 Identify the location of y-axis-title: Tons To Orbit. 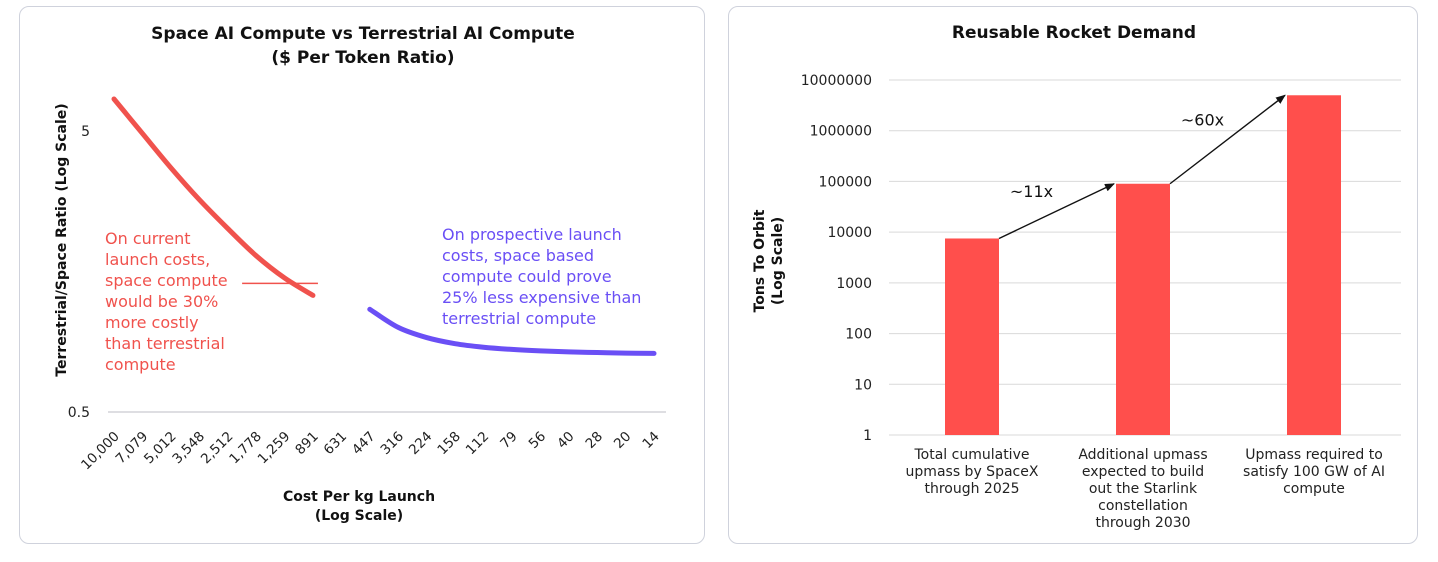
(760, 260).